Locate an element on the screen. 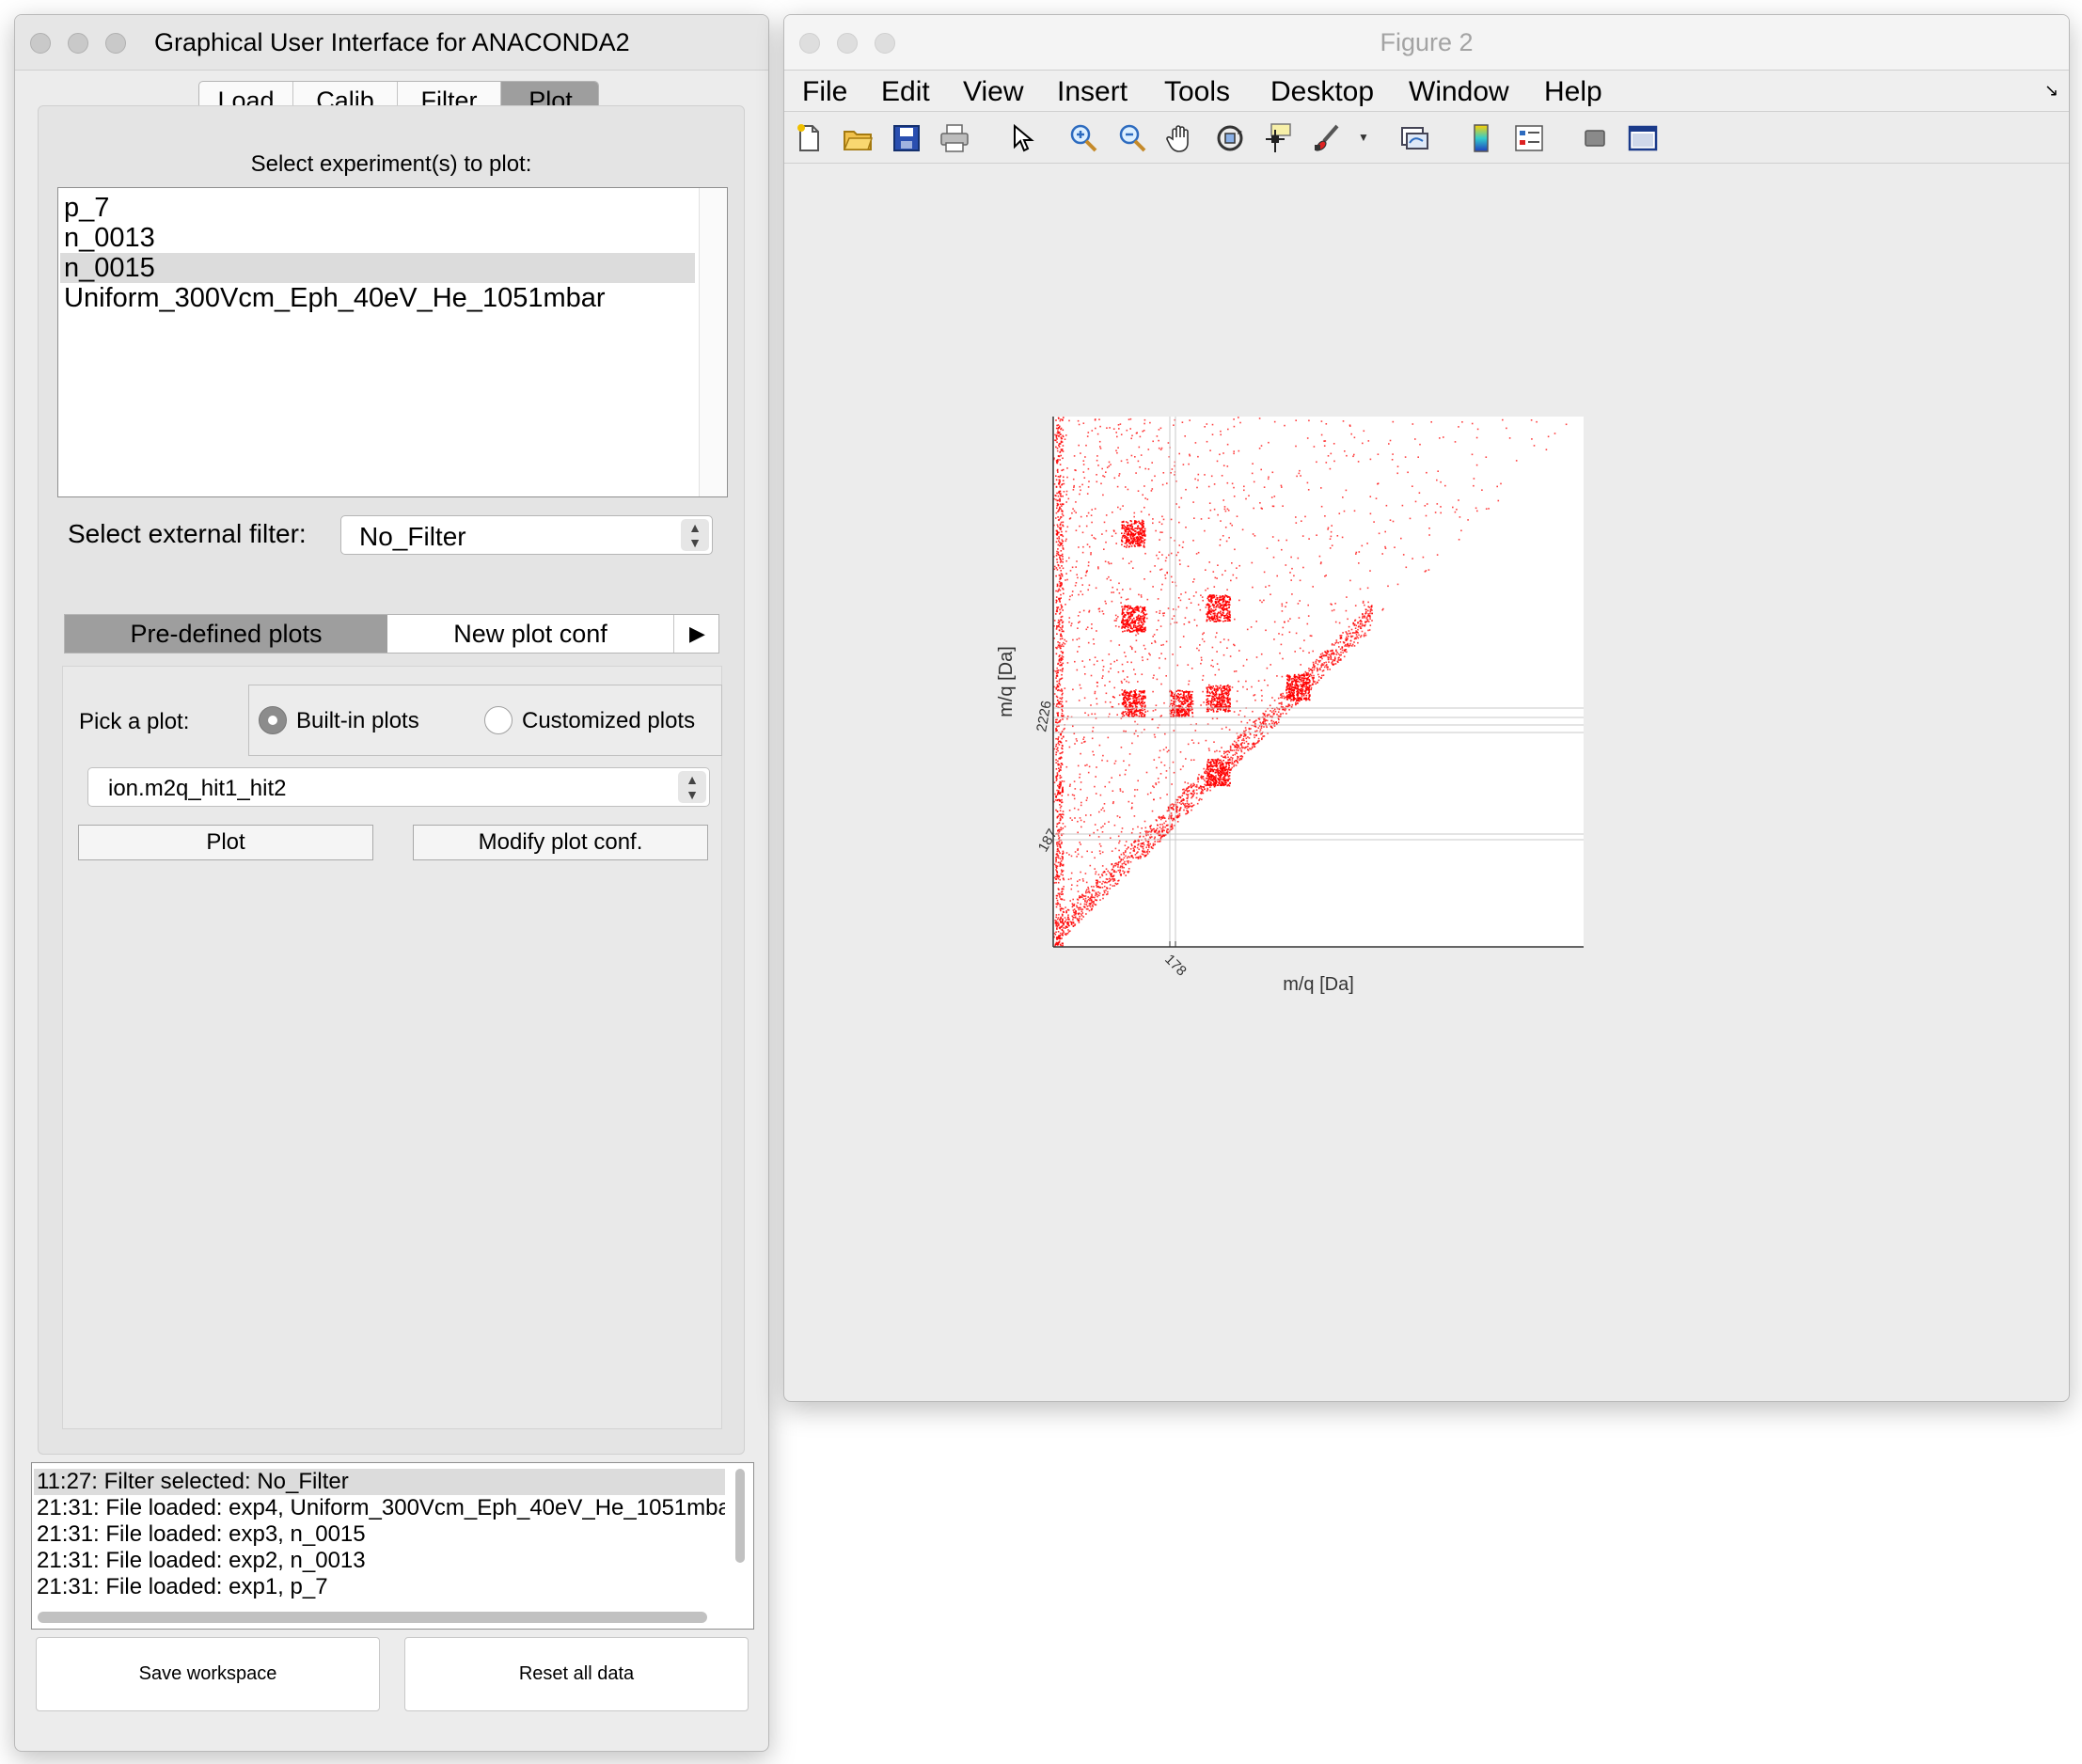 This screenshot has width=2082, height=1764. left-titlebar: Graphical User Interface for ANACONDA2 is located at coordinates (391, 43).